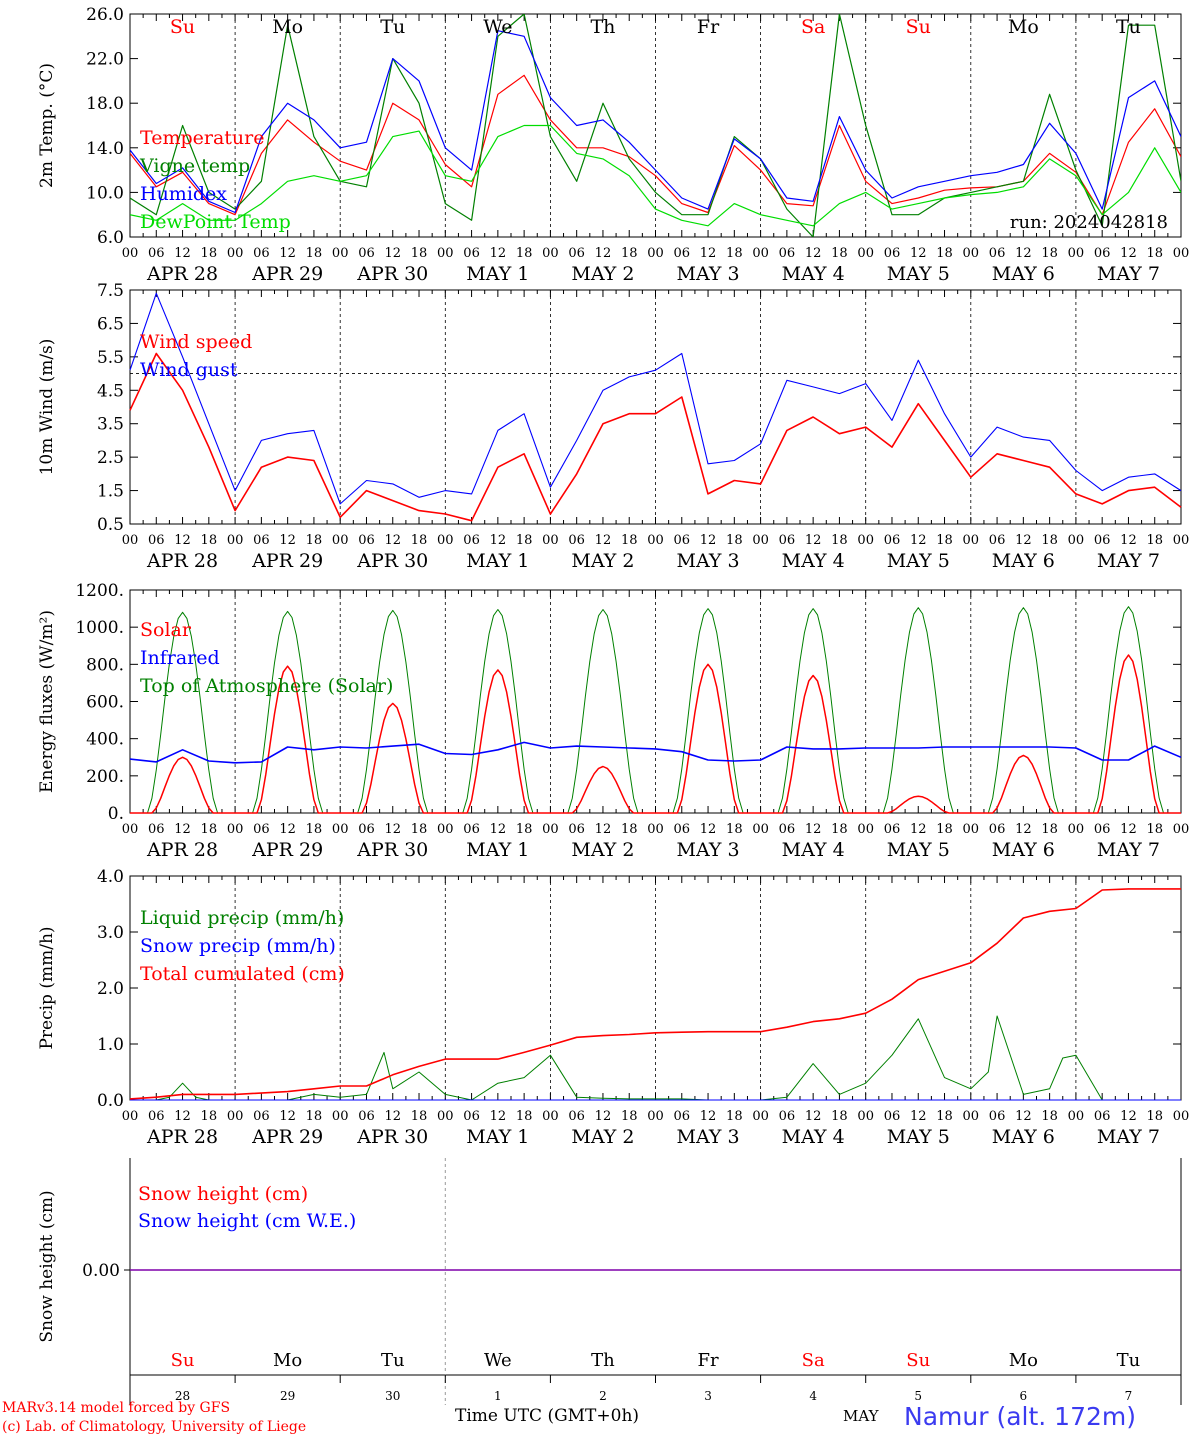  I want to click on day-label: MAY 2, so click(602, 561).